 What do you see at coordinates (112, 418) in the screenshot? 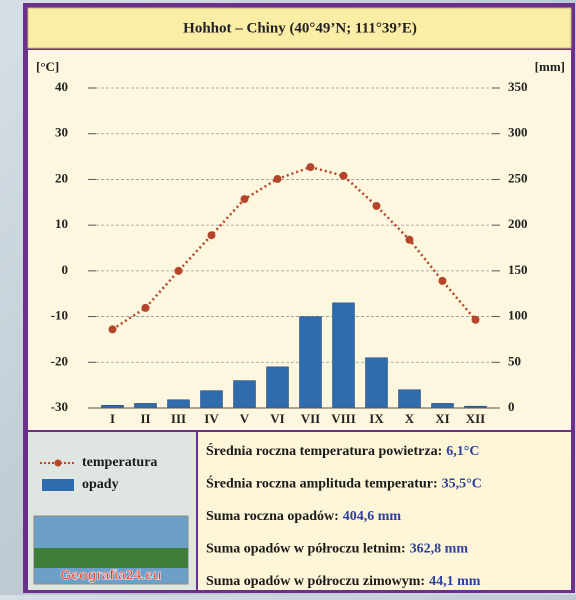
I see `x-tick-label: I` at bounding box center [112, 418].